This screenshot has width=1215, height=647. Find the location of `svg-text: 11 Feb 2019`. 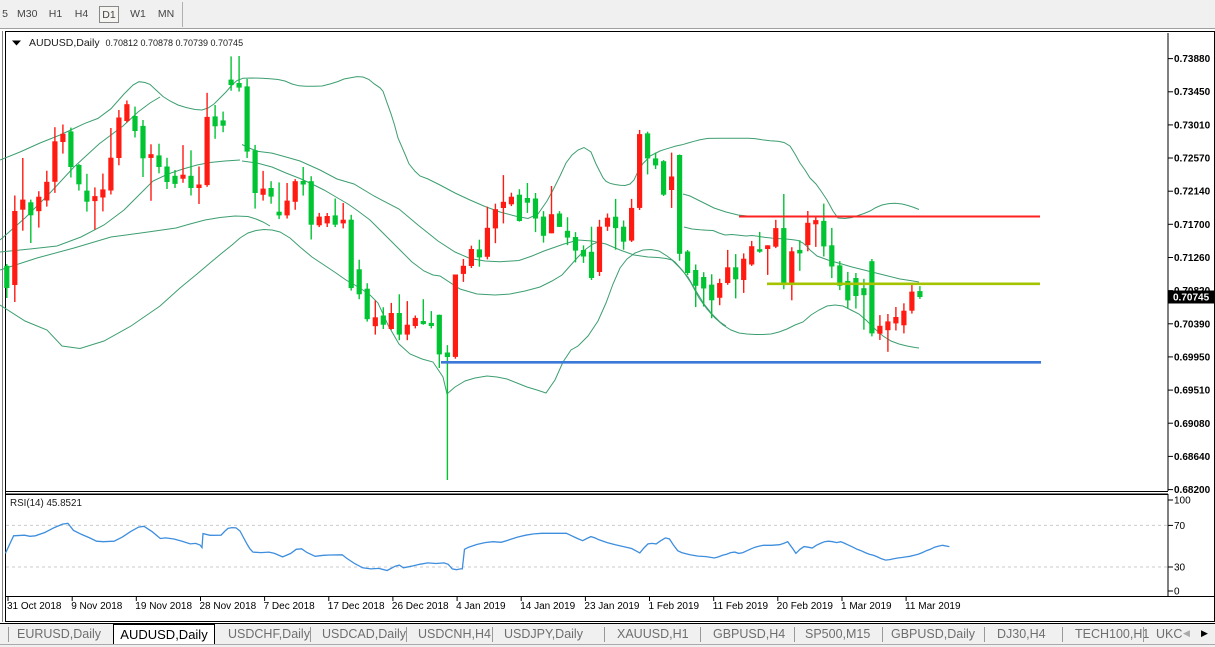

svg-text: 11 Feb 2019 is located at coordinates (741, 606).